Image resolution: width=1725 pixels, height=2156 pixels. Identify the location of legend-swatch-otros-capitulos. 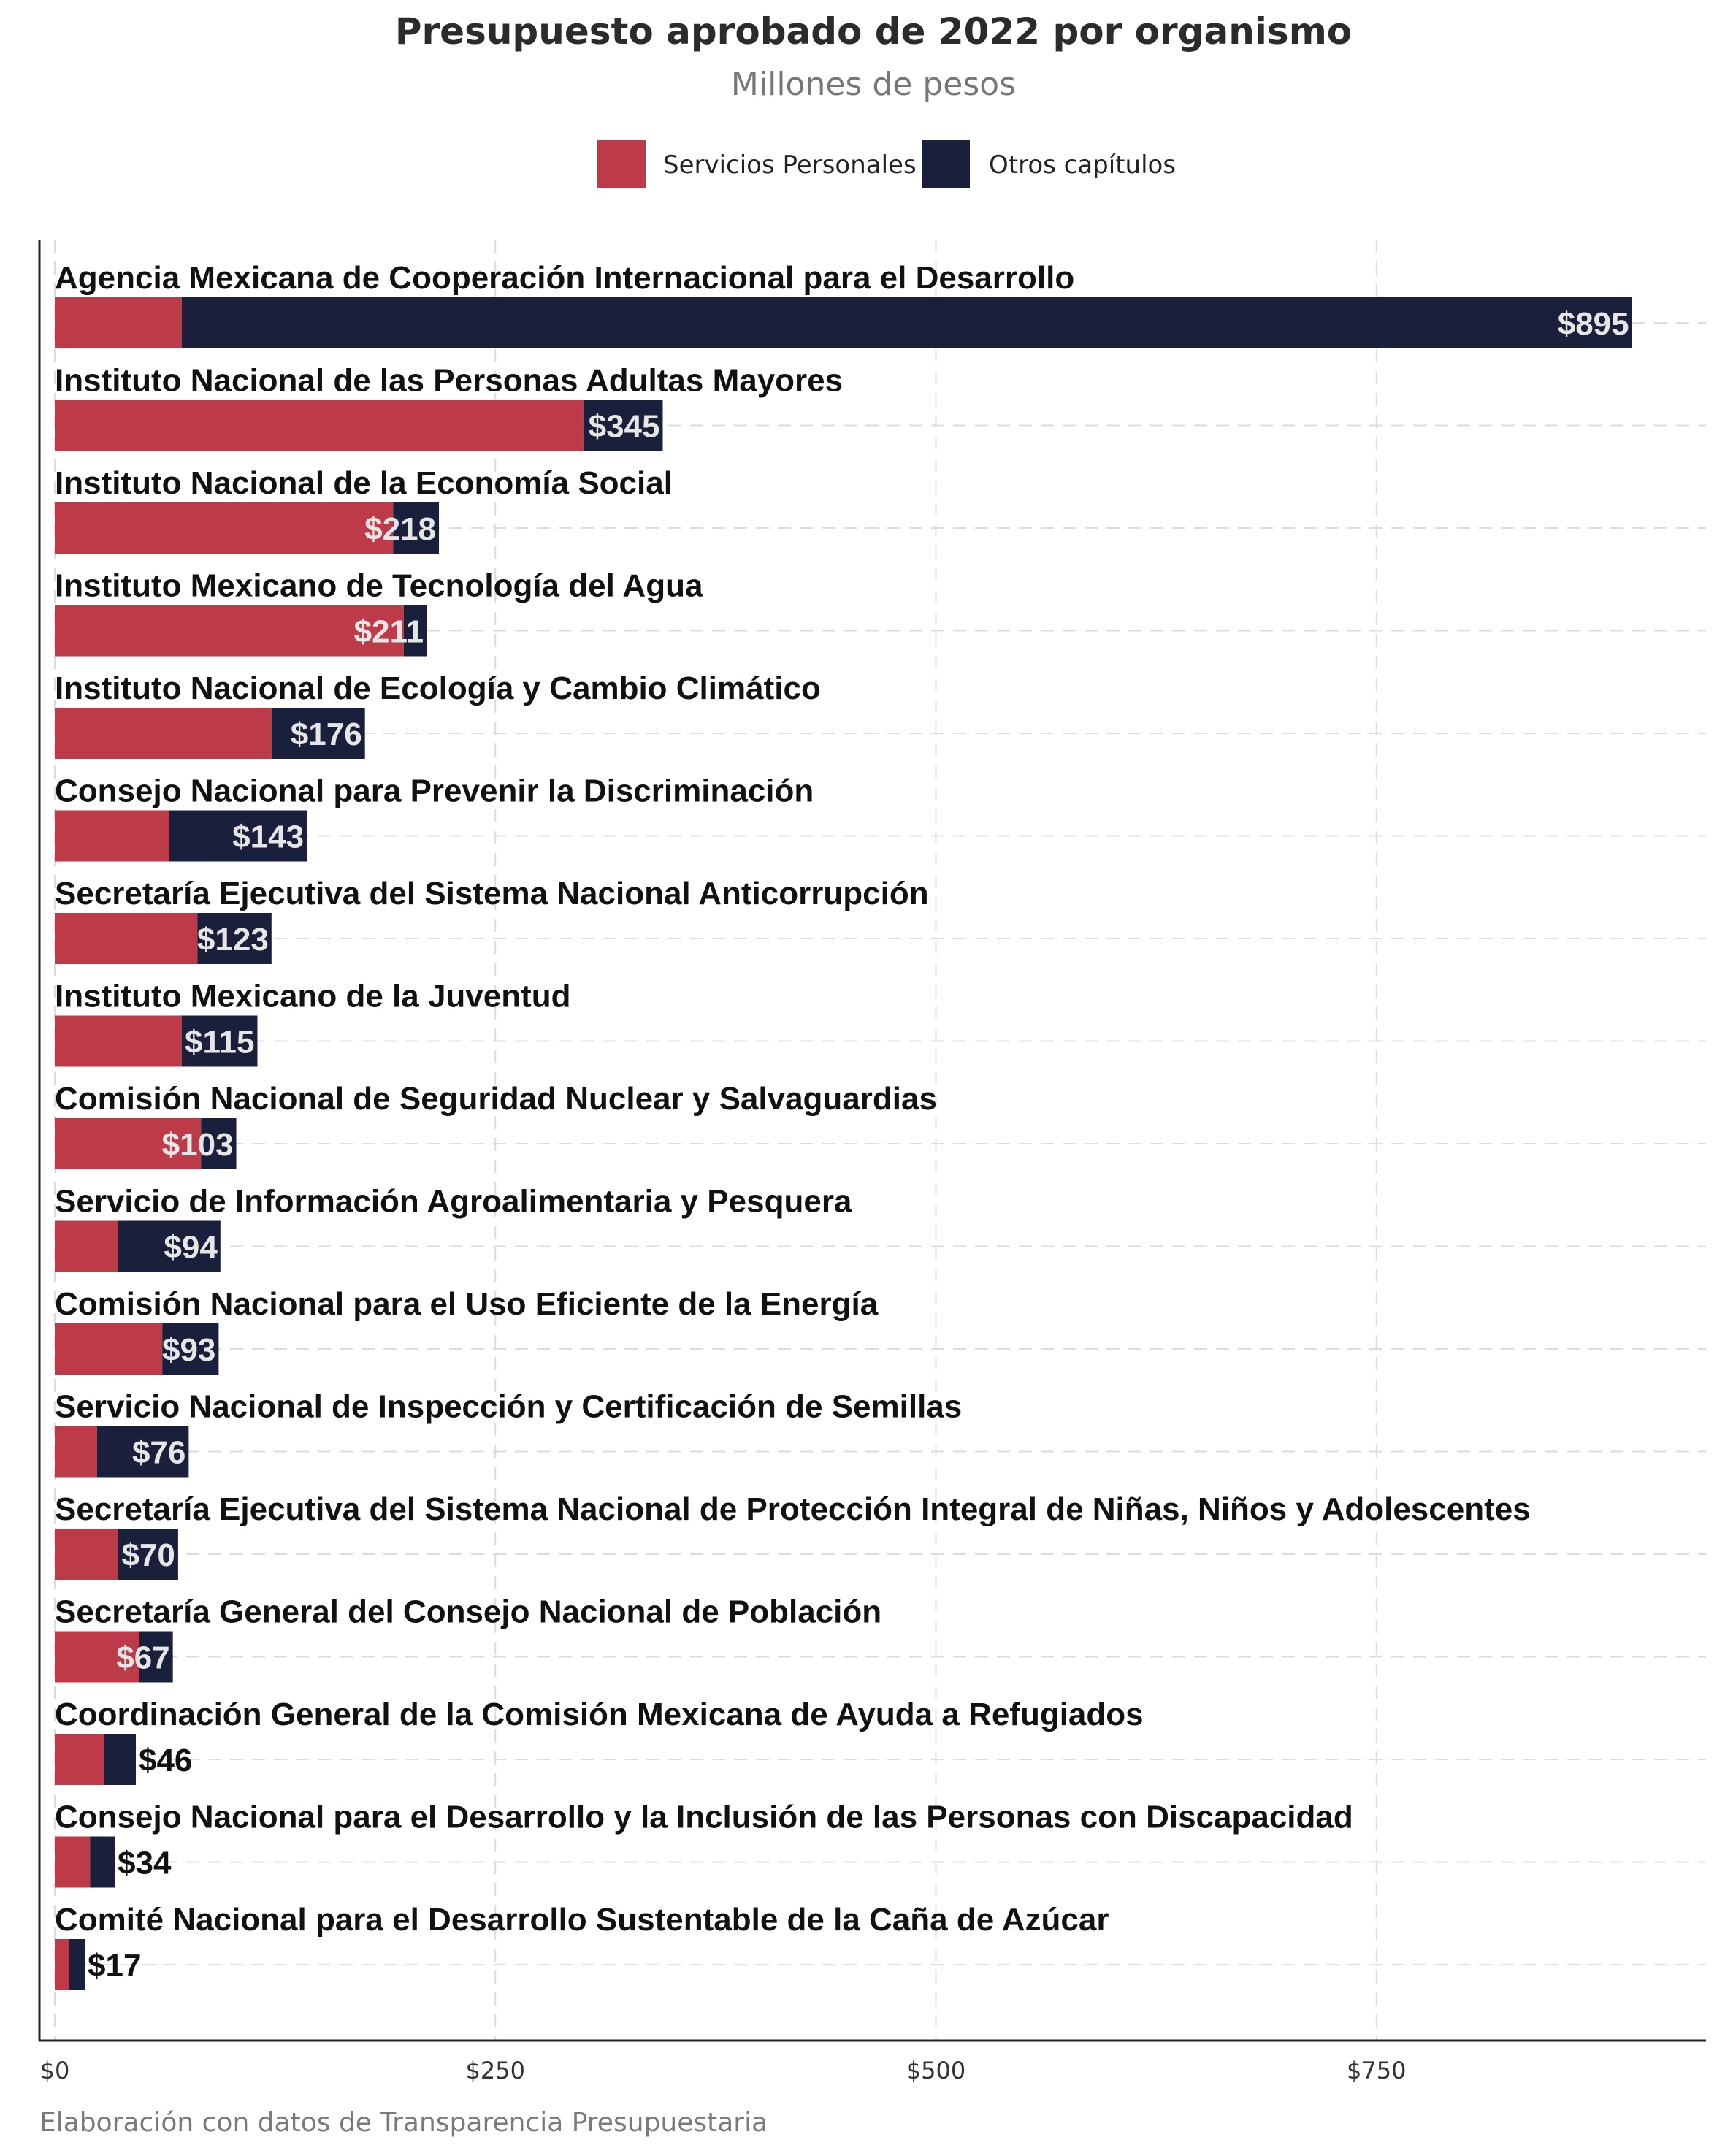
(946, 164).